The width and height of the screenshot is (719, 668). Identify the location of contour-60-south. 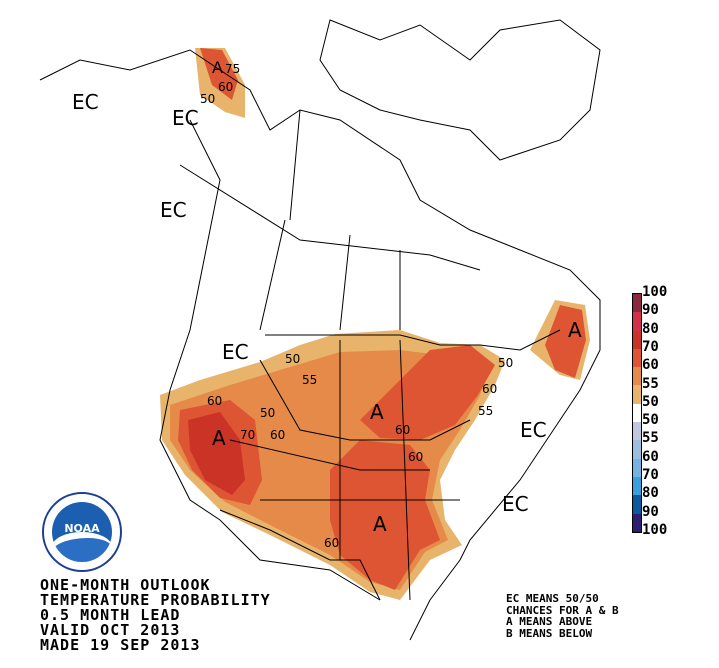
(385, 515).